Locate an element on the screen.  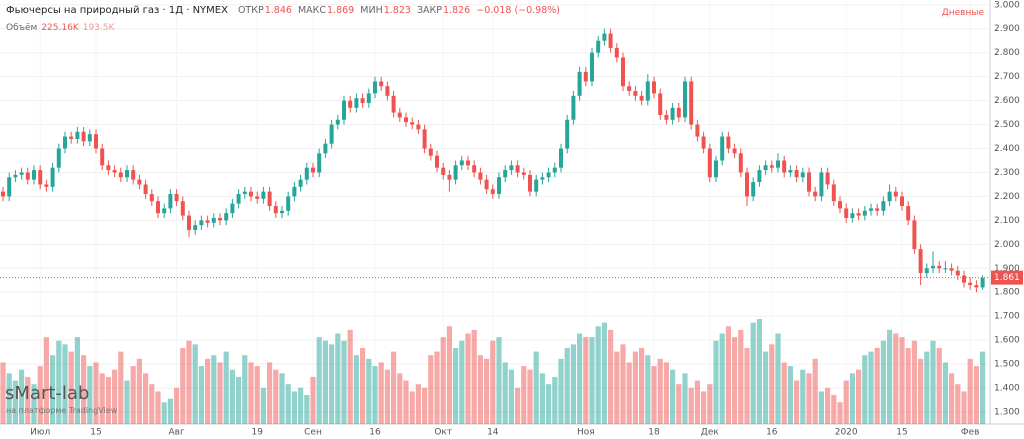
x-tick-label: Ноя is located at coordinates (586, 433).